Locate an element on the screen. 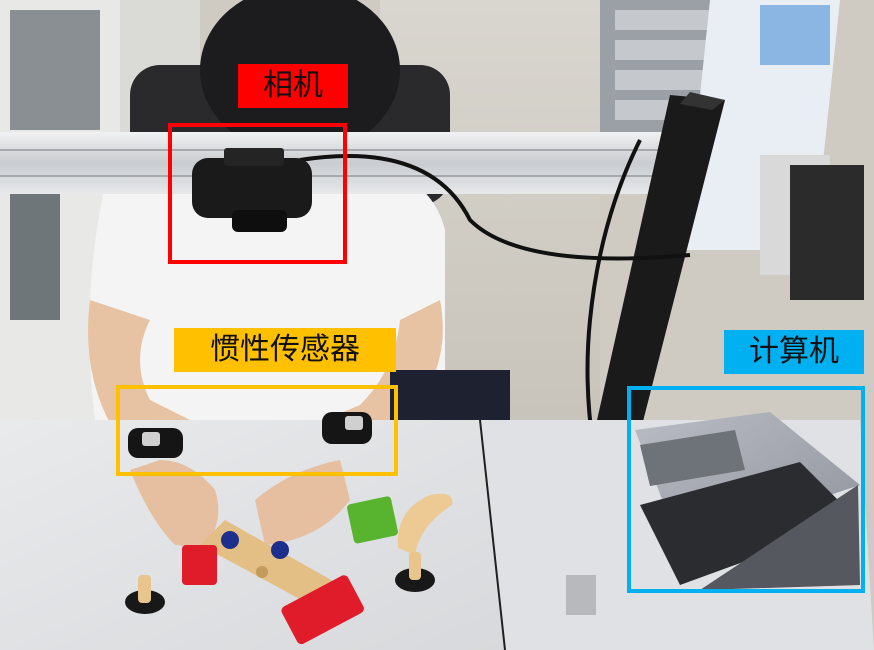 The width and height of the screenshot is (874, 650). imu-sensor-highlight-box is located at coordinates (257, 430).